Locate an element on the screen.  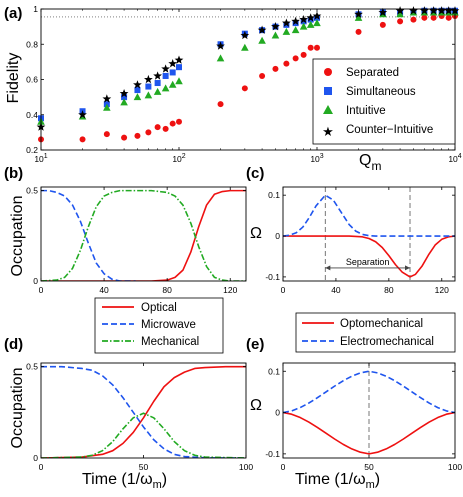
legend-microwave: Microwave is located at coordinates (168, 325).